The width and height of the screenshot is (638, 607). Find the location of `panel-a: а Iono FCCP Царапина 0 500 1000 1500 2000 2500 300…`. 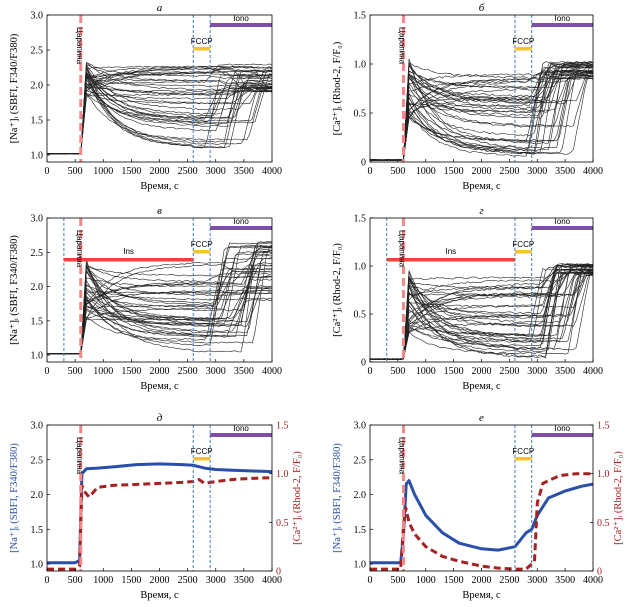

panel-a: а Iono FCCP Царапина 0 500 1000 1500 2000 2500 300… is located at coordinates (145, 97).